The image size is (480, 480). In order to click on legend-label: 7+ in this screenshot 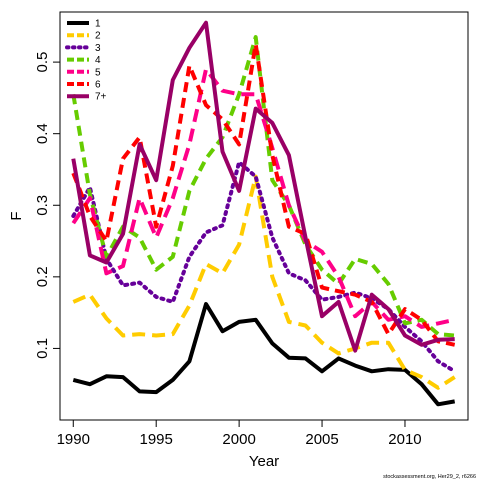, I will do `click(101, 97)`.